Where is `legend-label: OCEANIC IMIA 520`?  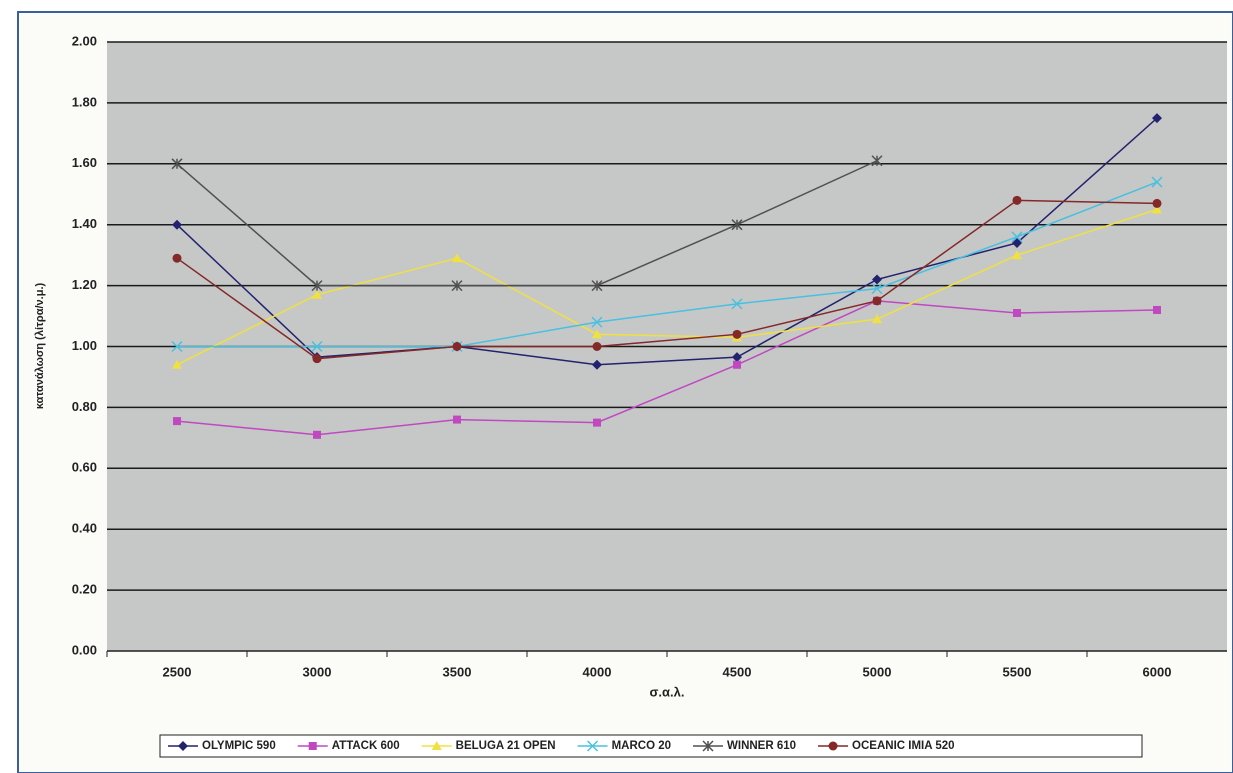 legend-label: OCEANIC IMIA 520 is located at coordinates (903, 746).